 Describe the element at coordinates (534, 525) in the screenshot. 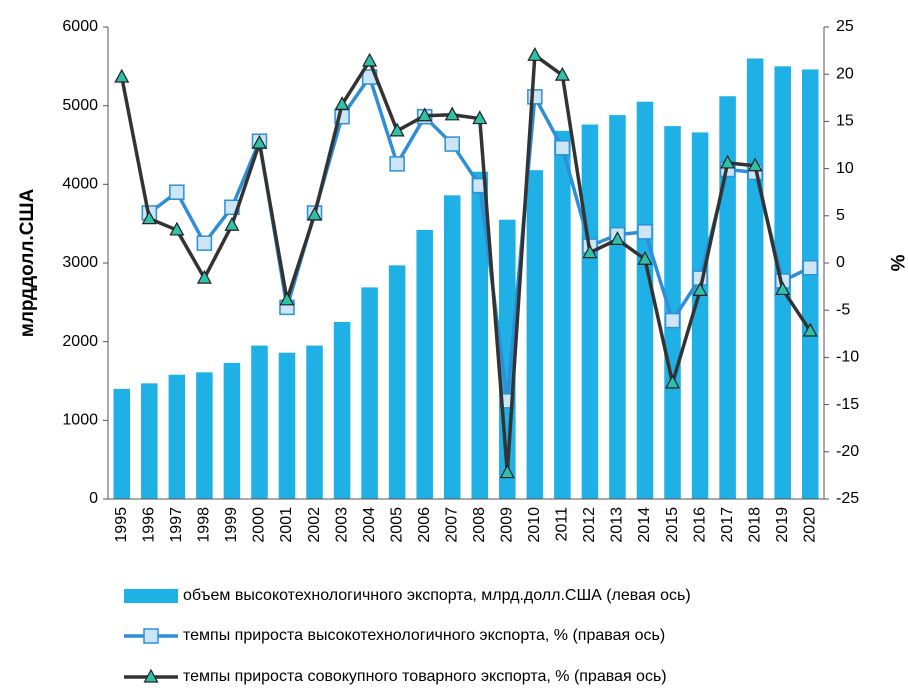

I see `x-tick-label: 2010` at that location.